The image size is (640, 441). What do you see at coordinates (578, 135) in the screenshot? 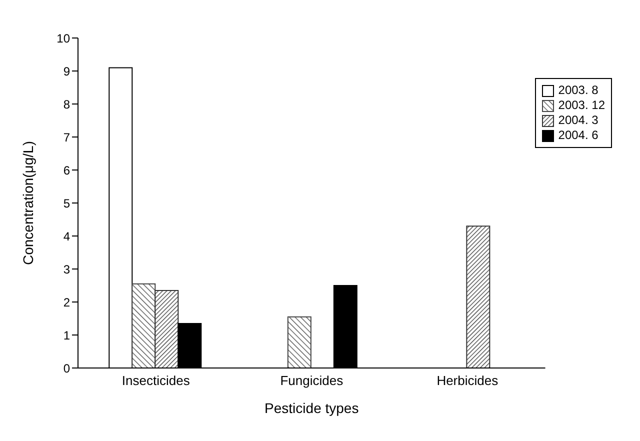
I see `legend-label: 2004. 6` at bounding box center [578, 135].